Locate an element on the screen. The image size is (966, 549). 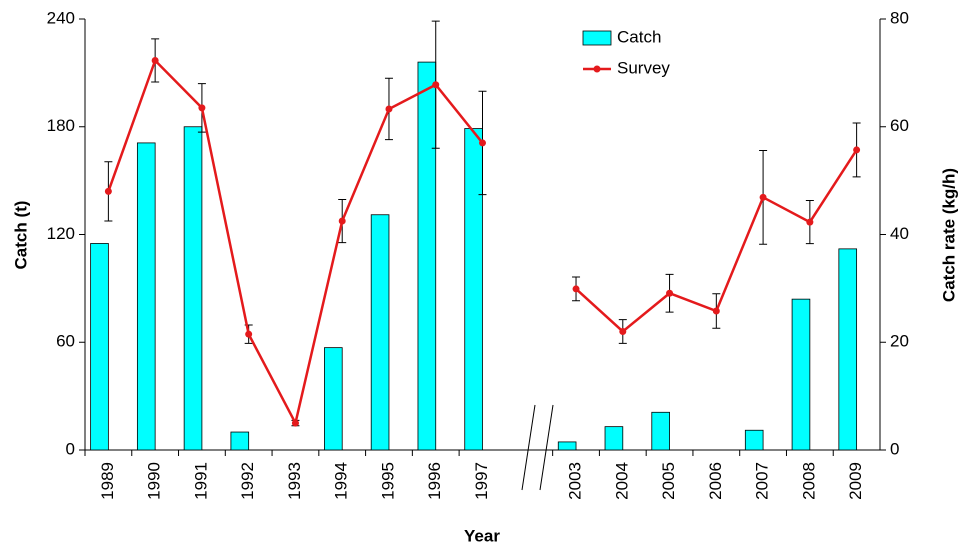
y2-tick-label: 80 is located at coordinates (899, 17).